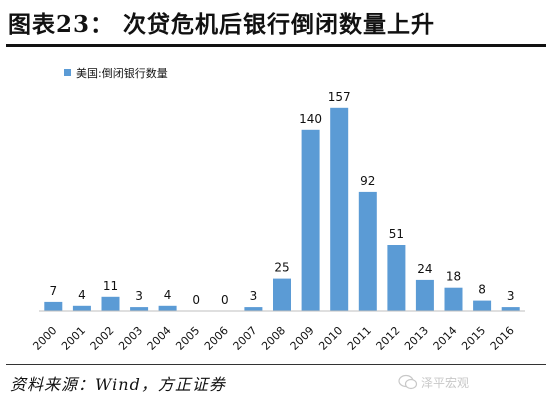 The width and height of the screenshot is (550, 404). Describe the element at coordinates (81, 308) in the screenshot. I see `bar-2001` at that location.